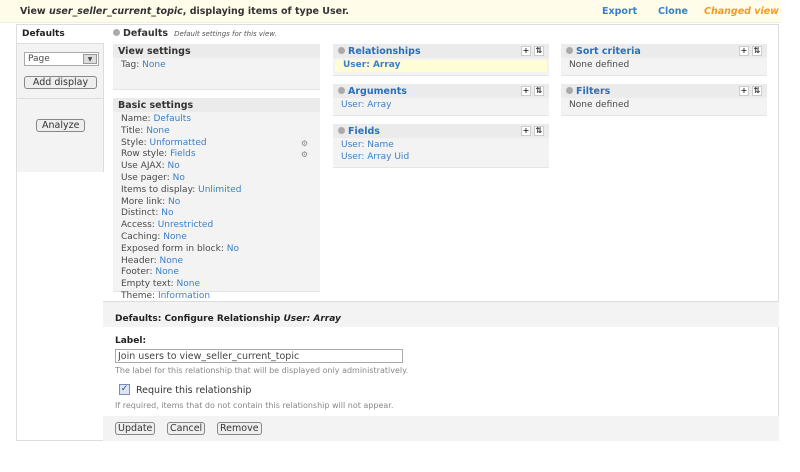 This screenshot has width=800, height=472. I want to click on setting-row: Theme: Information, so click(166, 295).